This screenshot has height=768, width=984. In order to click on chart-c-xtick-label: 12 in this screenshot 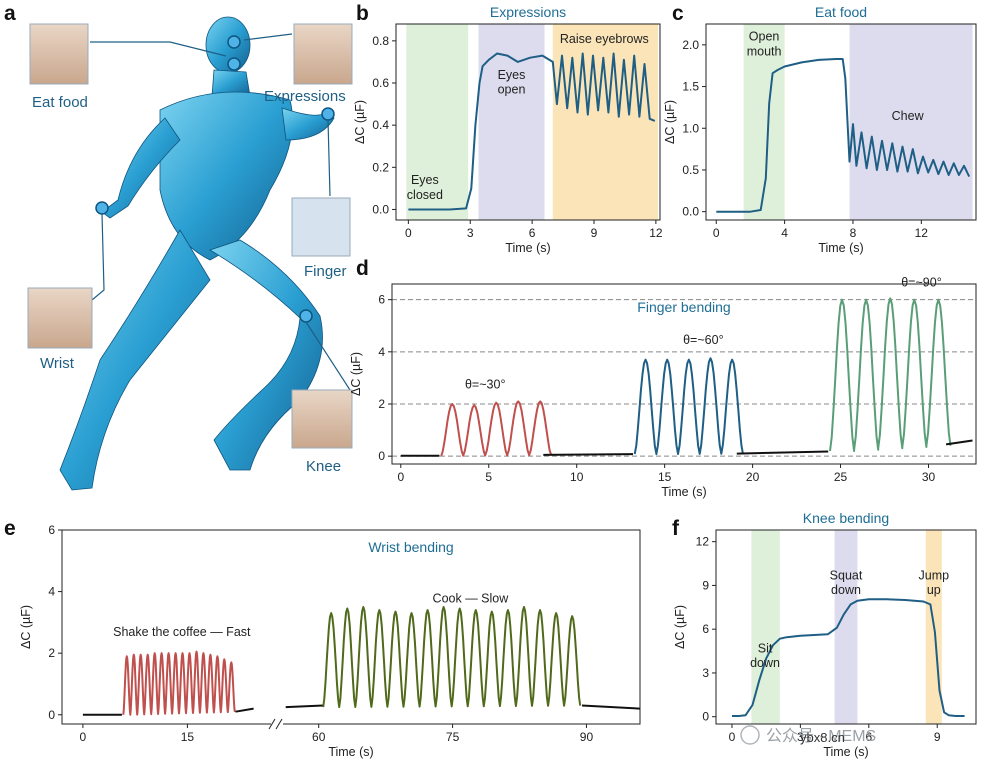, I will do `click(922, 233)`.